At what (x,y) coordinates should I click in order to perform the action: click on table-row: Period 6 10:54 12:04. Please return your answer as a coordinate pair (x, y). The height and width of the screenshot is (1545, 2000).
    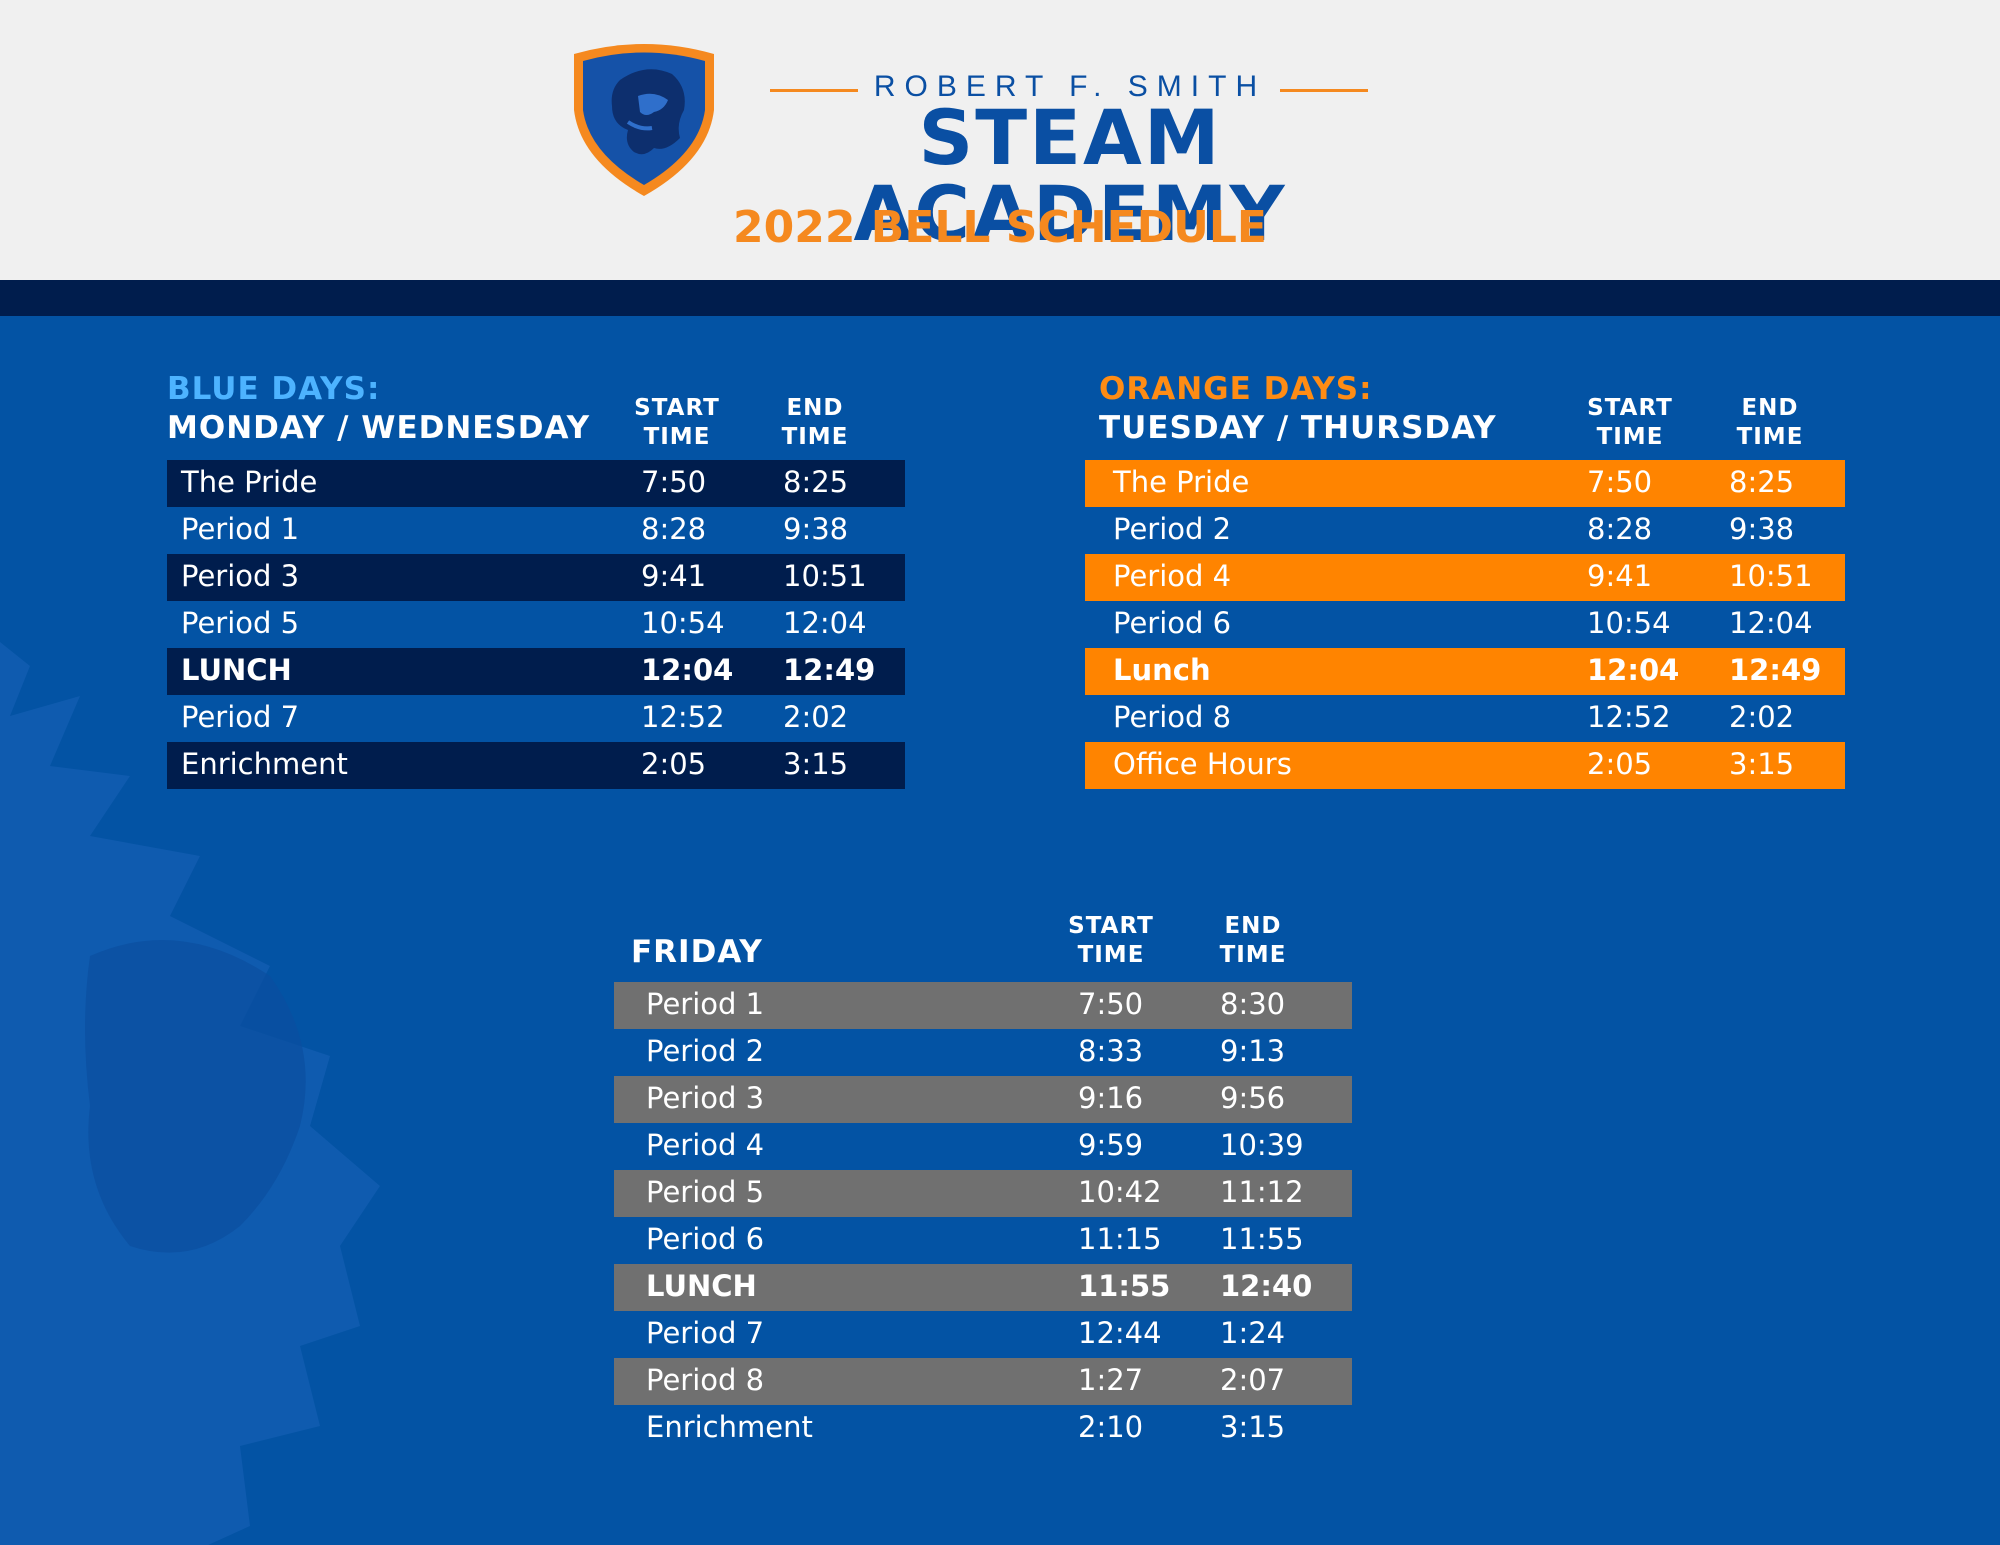
    Looking at the image, I should click on (1465, 624).